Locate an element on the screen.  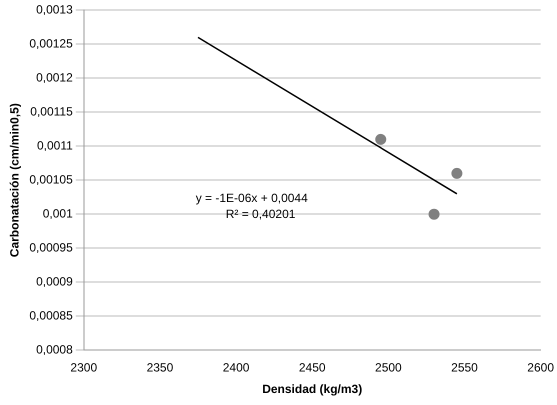
y-tick-label: 0,00115 is located at coordinates (52, 111).